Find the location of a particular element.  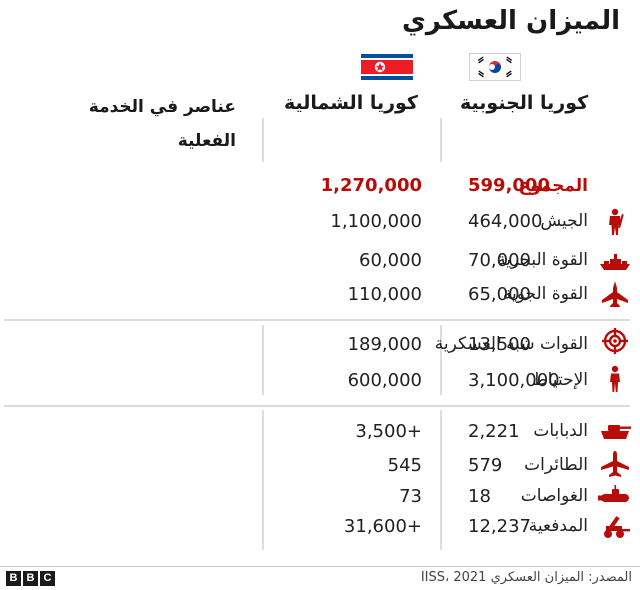

row-label-aircraft: الطائرات is located at coordinates (556, 465).